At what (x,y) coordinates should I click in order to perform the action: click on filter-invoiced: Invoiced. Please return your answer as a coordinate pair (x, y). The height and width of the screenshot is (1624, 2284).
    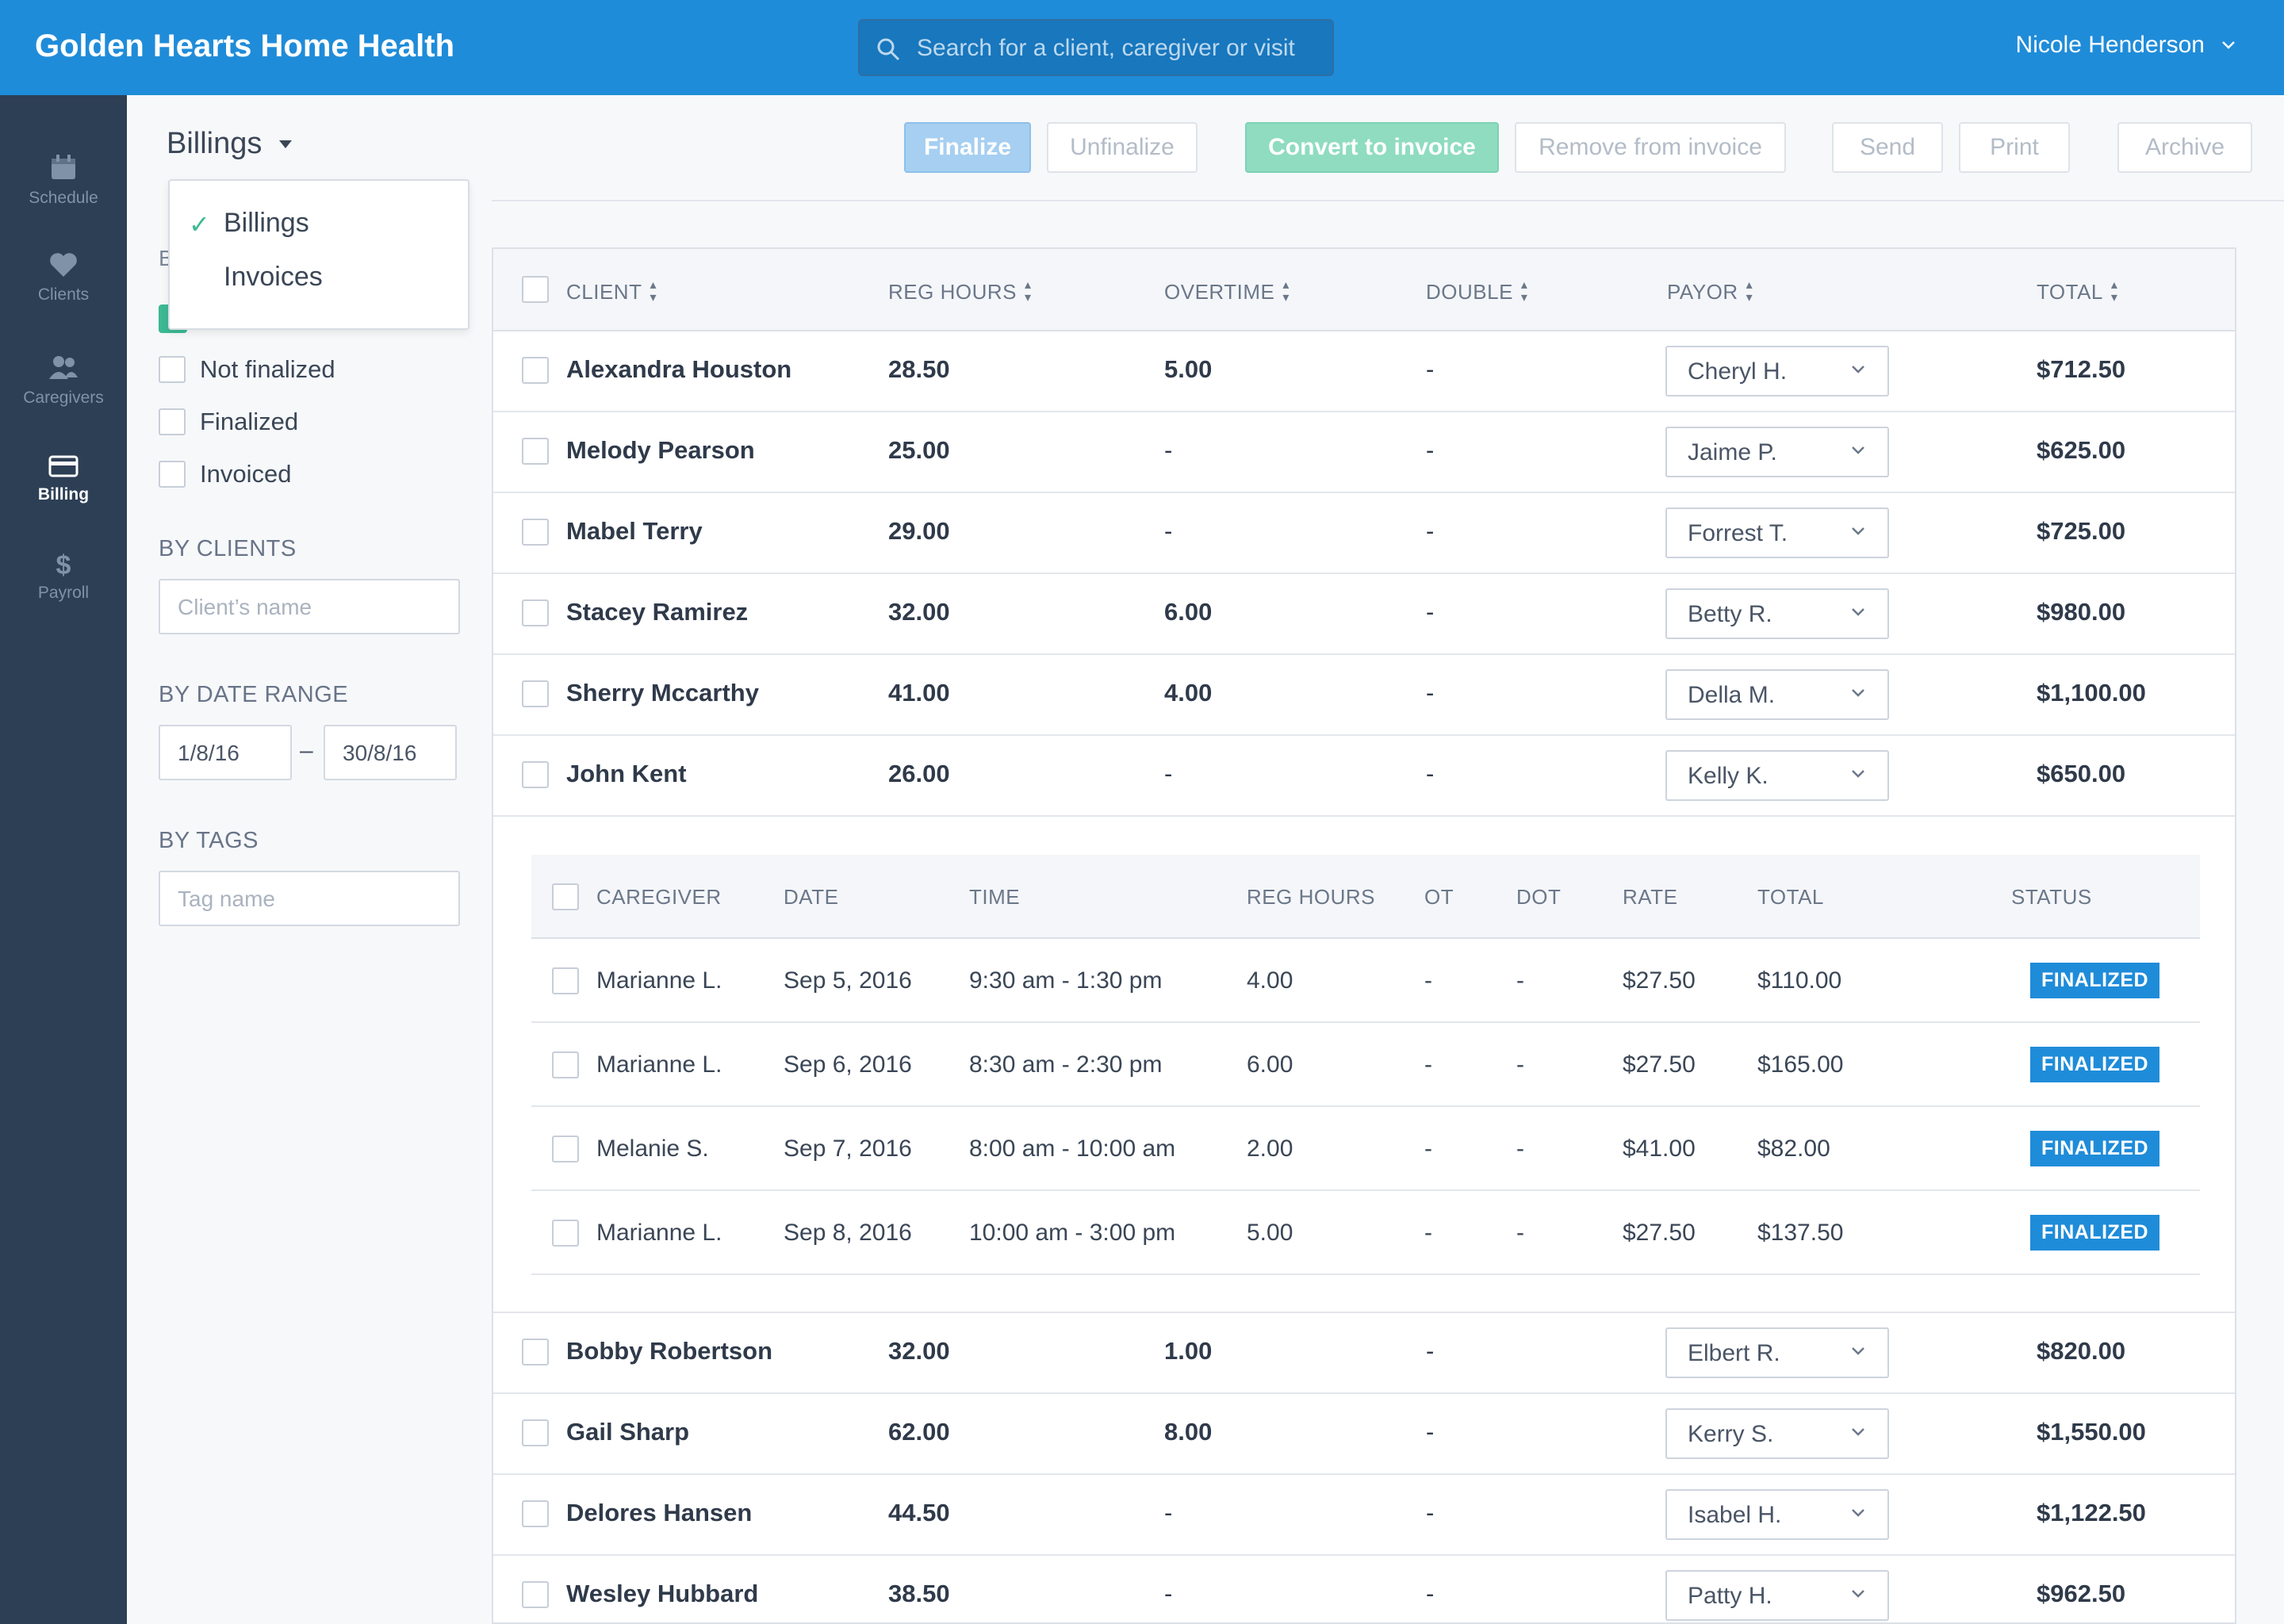
    Looking at the image, I should click on (225, 474).